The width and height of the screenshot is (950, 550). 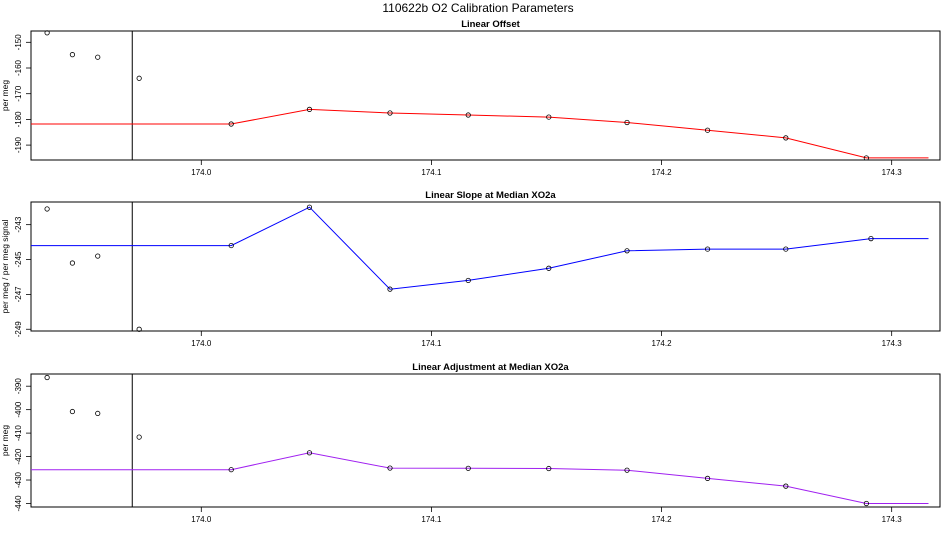 I want to click on y-tick-label: -249, so click(x=18, y=329).